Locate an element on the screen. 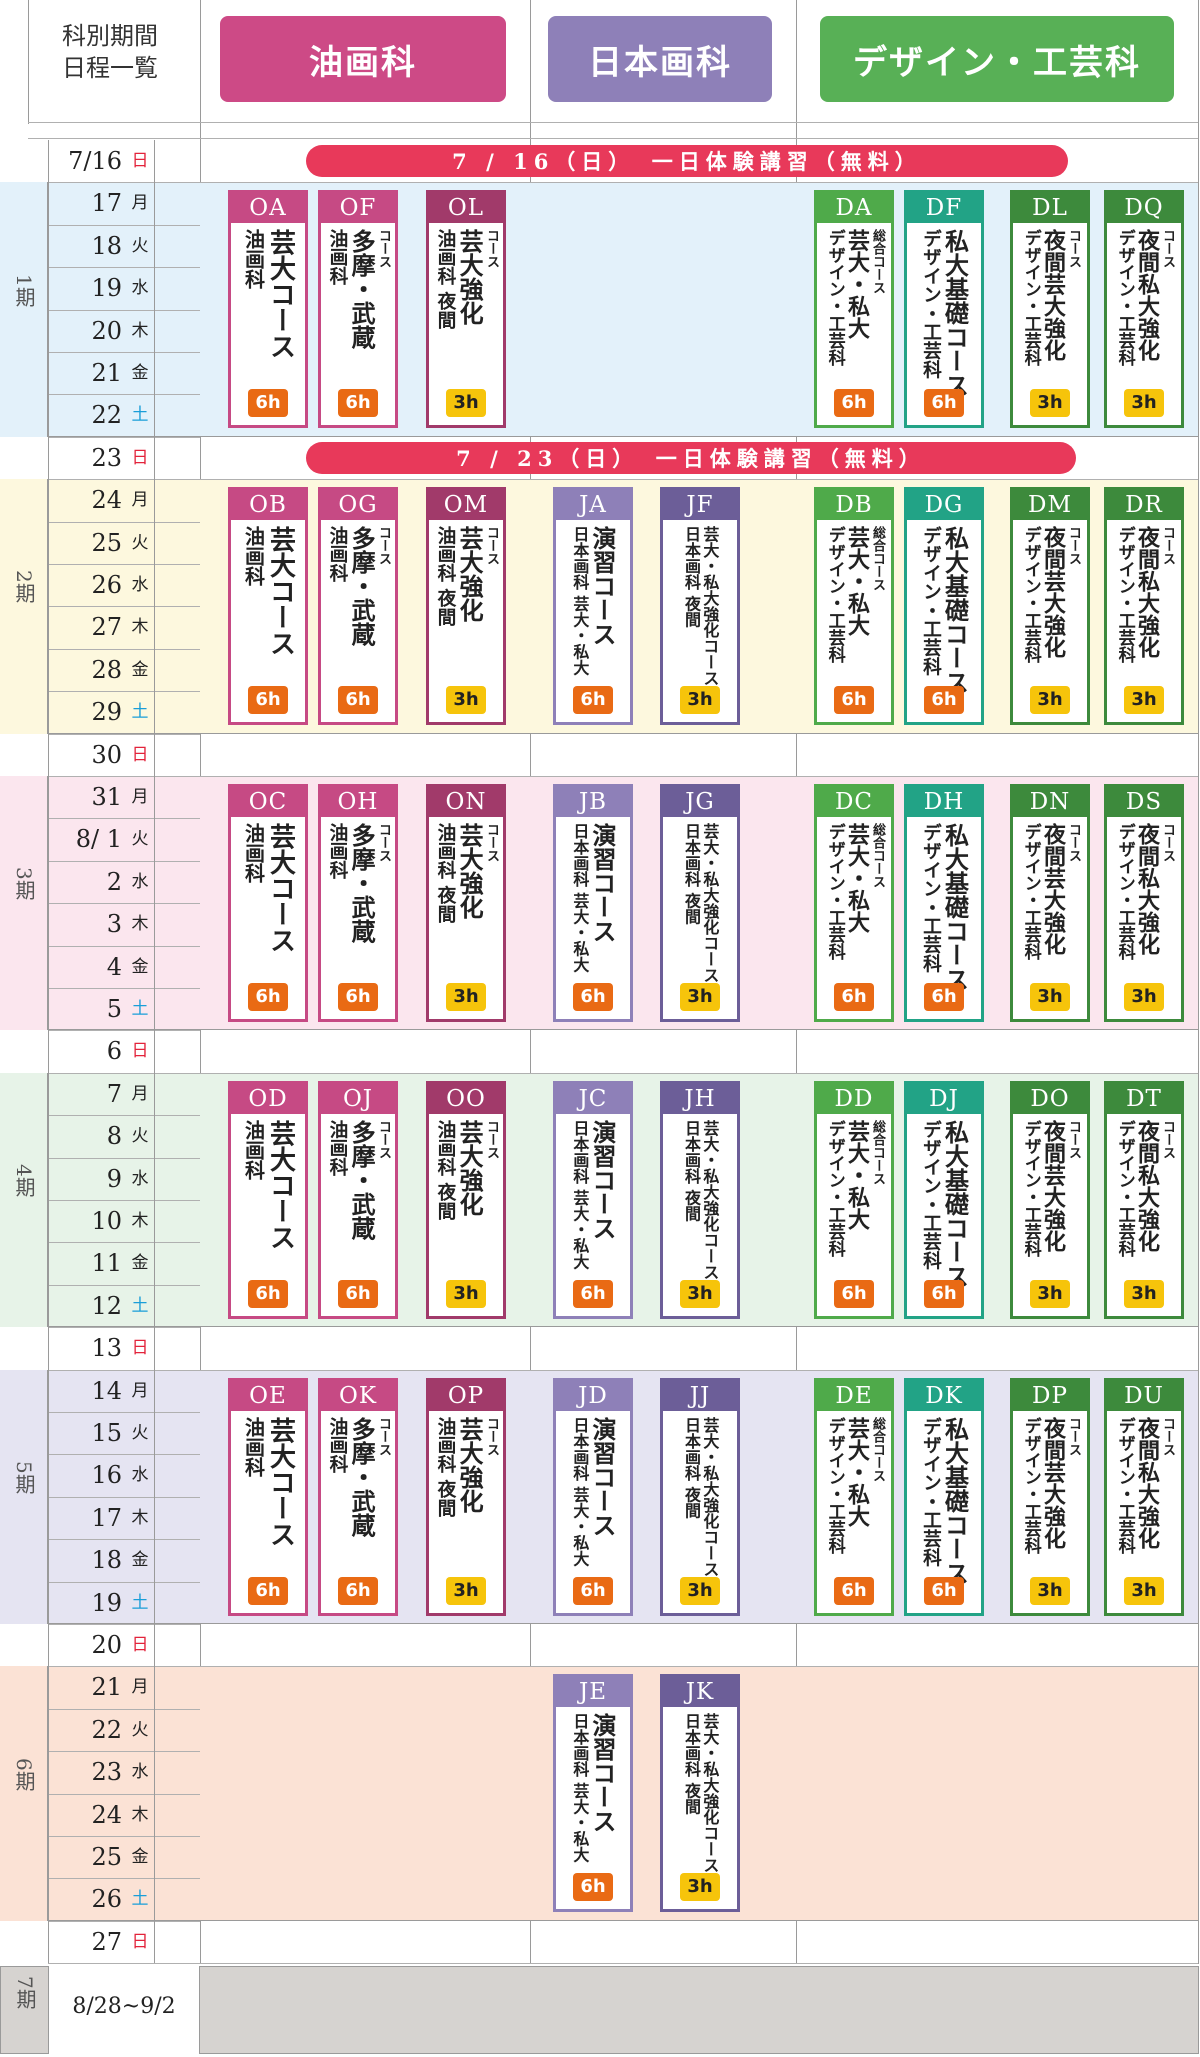  day-number: 26 is located at coordinates (106, 1899).